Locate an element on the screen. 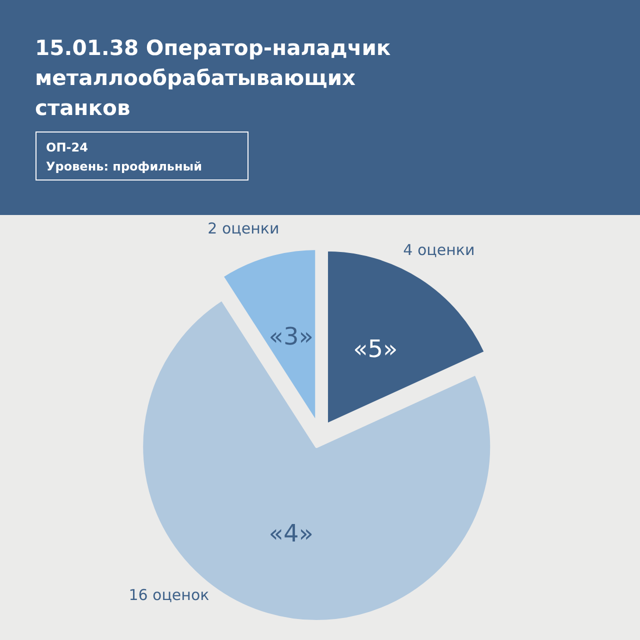 The image size is (640, 640). data-label: 4 оценки is located at coordinates (439, 249).